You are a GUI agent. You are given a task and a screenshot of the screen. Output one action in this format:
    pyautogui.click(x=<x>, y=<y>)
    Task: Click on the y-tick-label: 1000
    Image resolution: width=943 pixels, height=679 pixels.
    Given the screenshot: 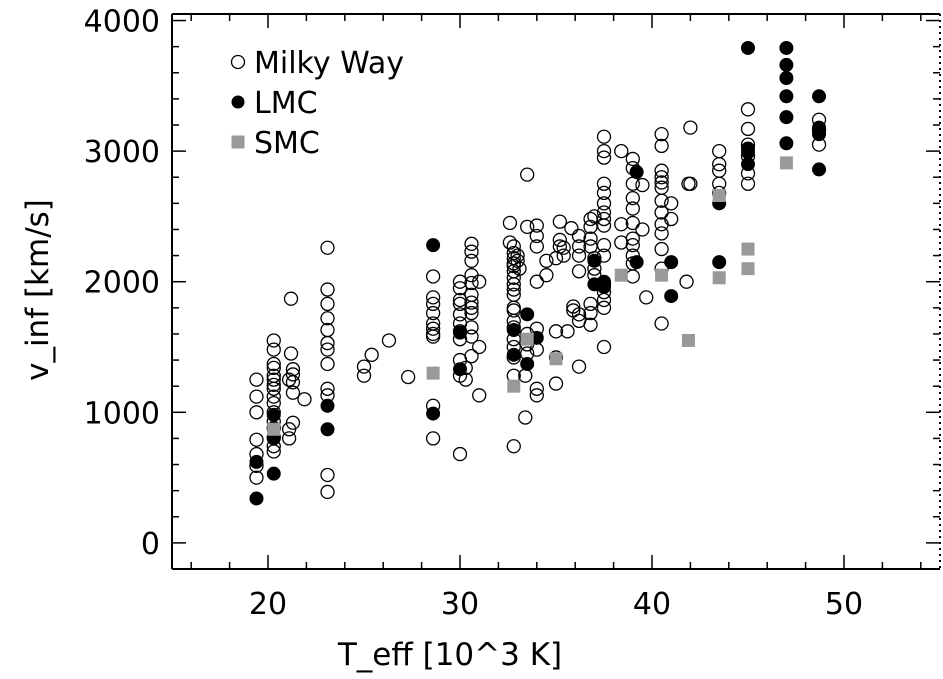 What is the action you would take?
    pyautogui.click(x=122, y=413)
    